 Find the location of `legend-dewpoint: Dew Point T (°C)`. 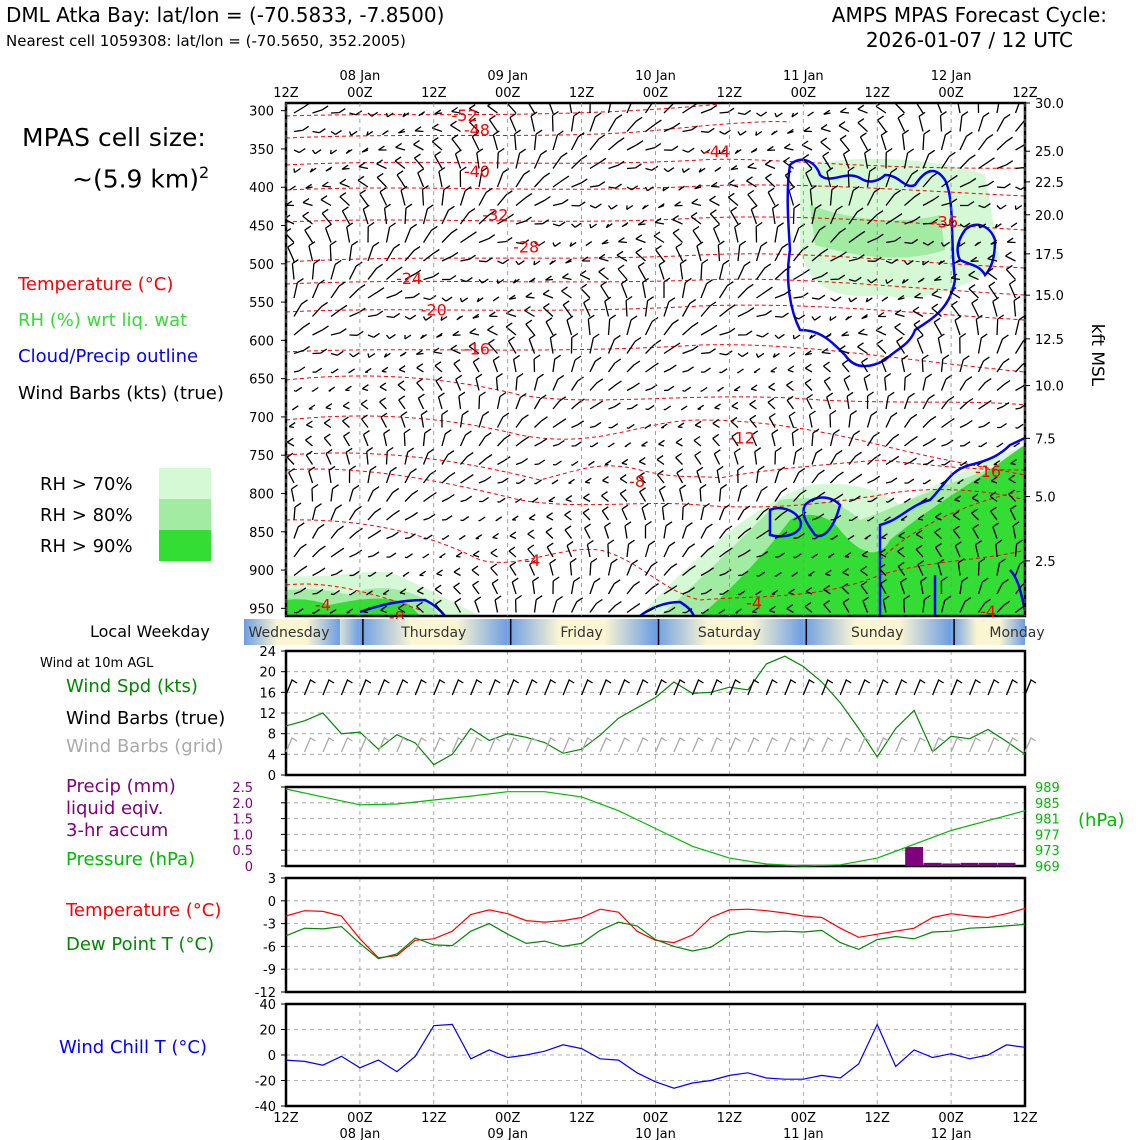

legend-dewpoint: Dew Point T (°C) is located at coordinates (140, 944).